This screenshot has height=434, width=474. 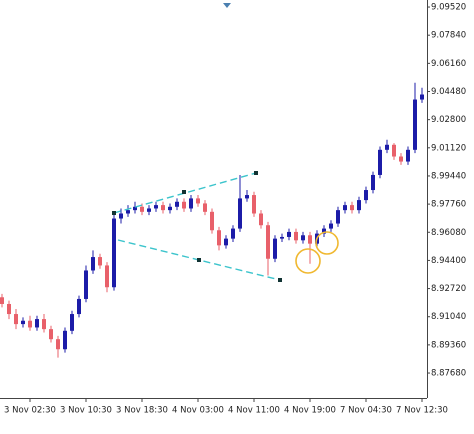 I want to click on y-tick-label: 8.94400, so click(x=448, y=261).